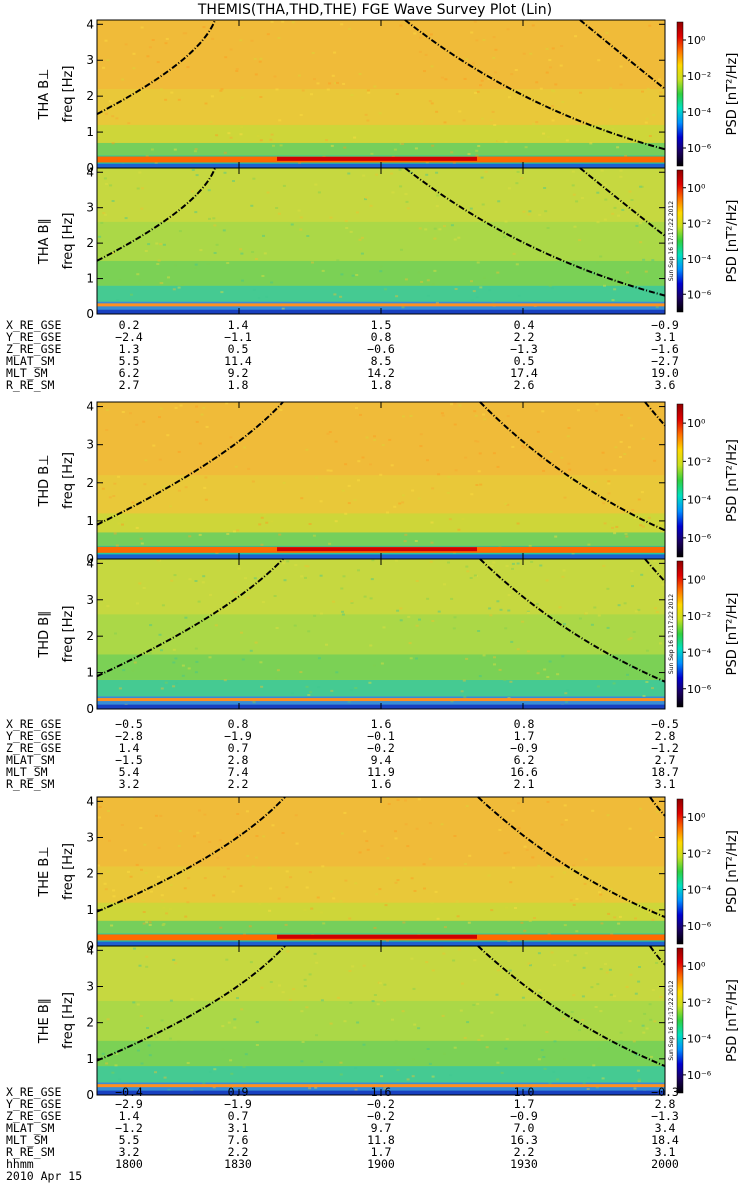 Image resolution: width=750 pixels, height=1200 pixels. What do you see at coordinates (665, 760) in the screenshot?
I see `orbit-value: 2.7` at bounding box center [665, 760].